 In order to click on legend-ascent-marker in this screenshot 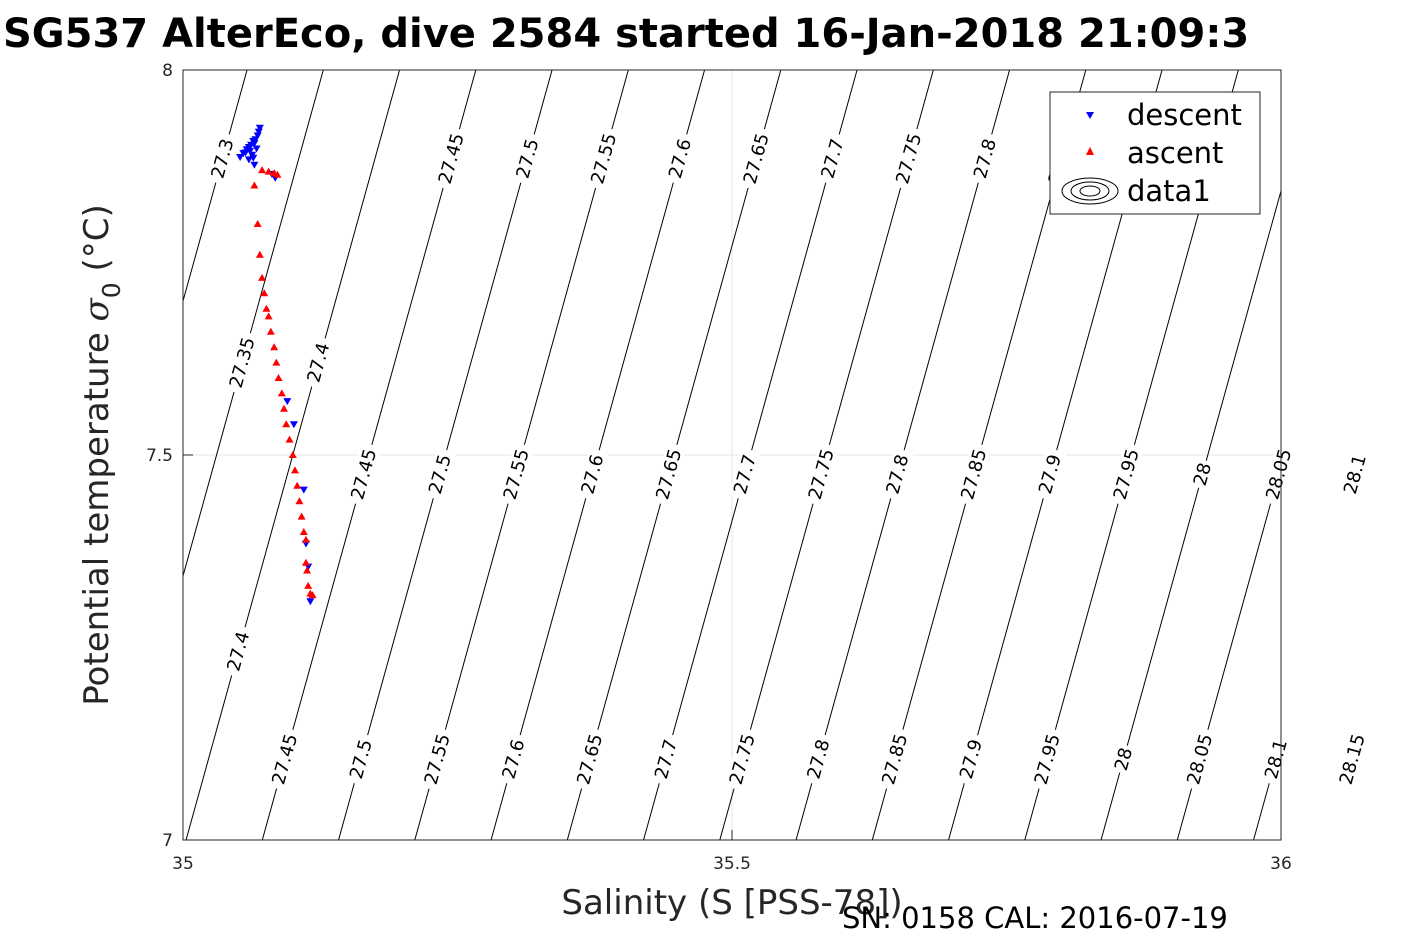, I will do `click(1090, 151)`.